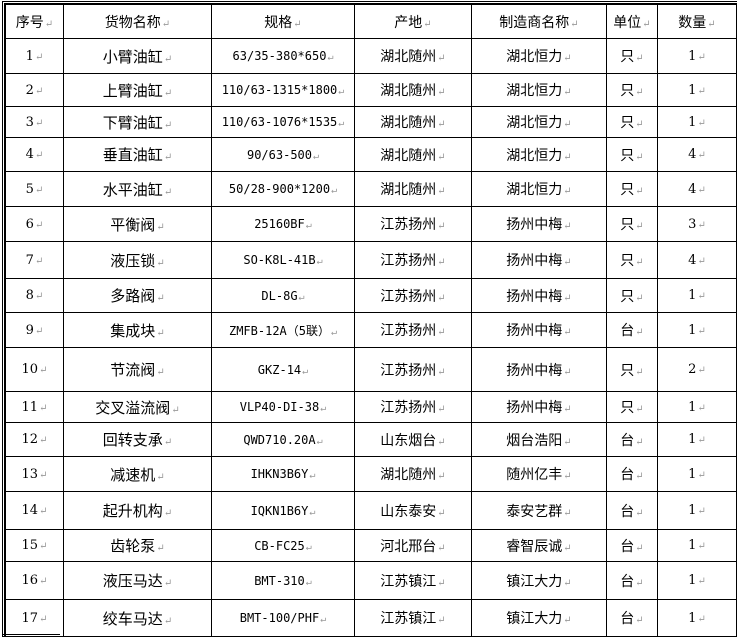 The width and height of the screenshot is (740, 638). I want to click on cell-manufacturer: 随州亿丰, so click(539, 474).